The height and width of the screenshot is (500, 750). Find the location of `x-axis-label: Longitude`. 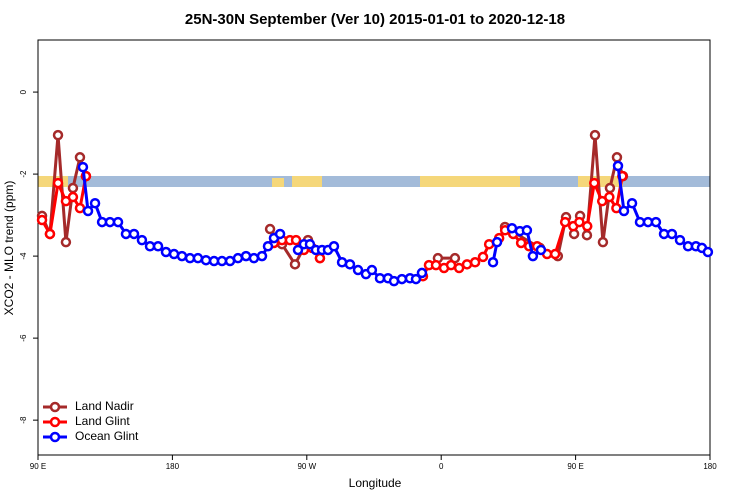

x-axis-label: Longitude is located at coordinates (375, 483).